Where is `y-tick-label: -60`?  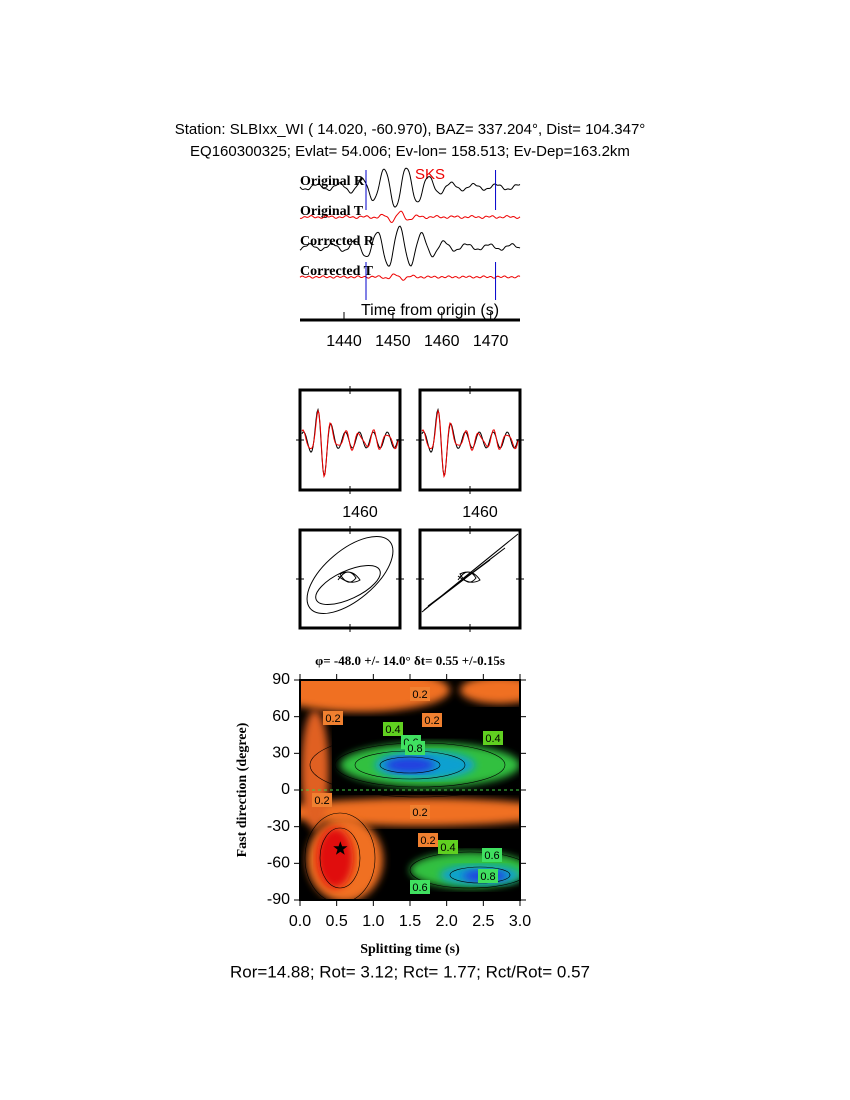
y-tick-label: -60 is located at coordinates (278, 863).